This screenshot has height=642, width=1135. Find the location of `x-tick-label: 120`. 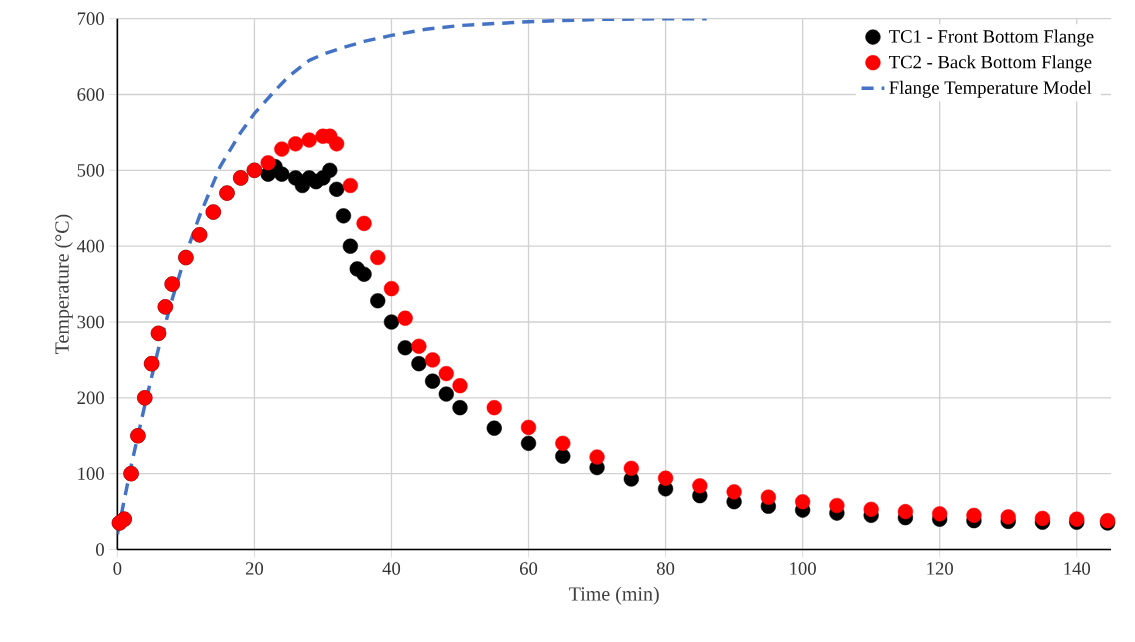

x-tick-label: 120 is located at coordinates (940, 569).